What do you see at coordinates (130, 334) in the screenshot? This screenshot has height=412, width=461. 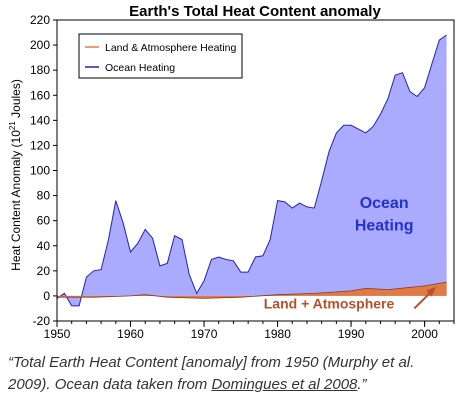 I see `x-tick-label: 1960` at bounding box center [130, 334].